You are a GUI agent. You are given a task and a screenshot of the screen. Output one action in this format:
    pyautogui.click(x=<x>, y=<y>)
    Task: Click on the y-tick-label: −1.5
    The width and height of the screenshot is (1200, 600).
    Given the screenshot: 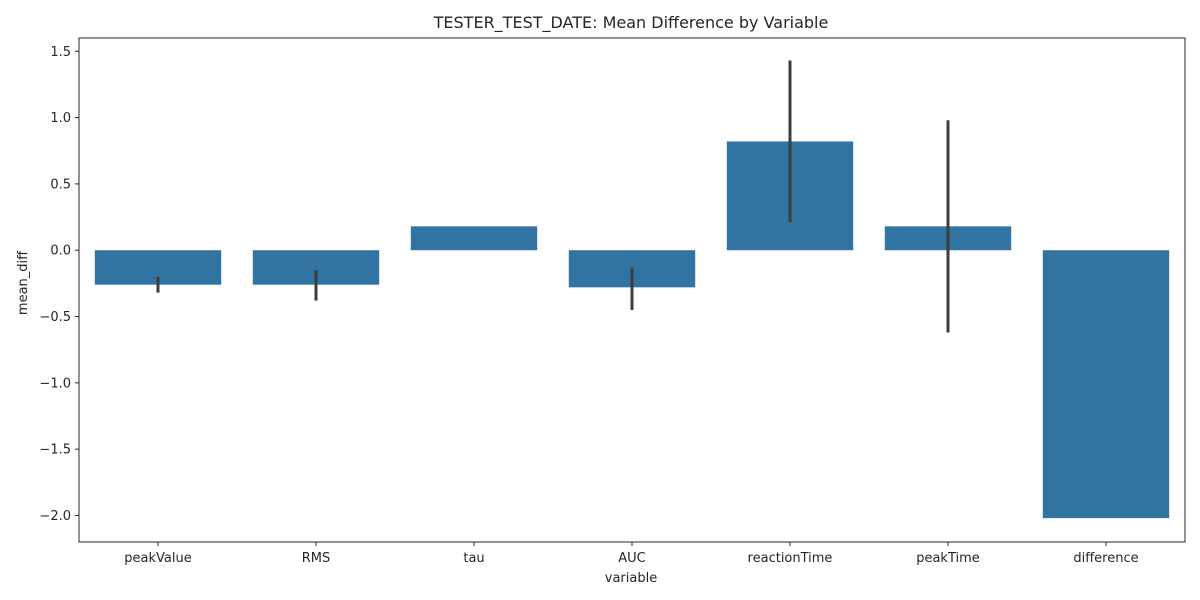 What is the action you would take?
    pyautogui.click(x=55, y=450)
    